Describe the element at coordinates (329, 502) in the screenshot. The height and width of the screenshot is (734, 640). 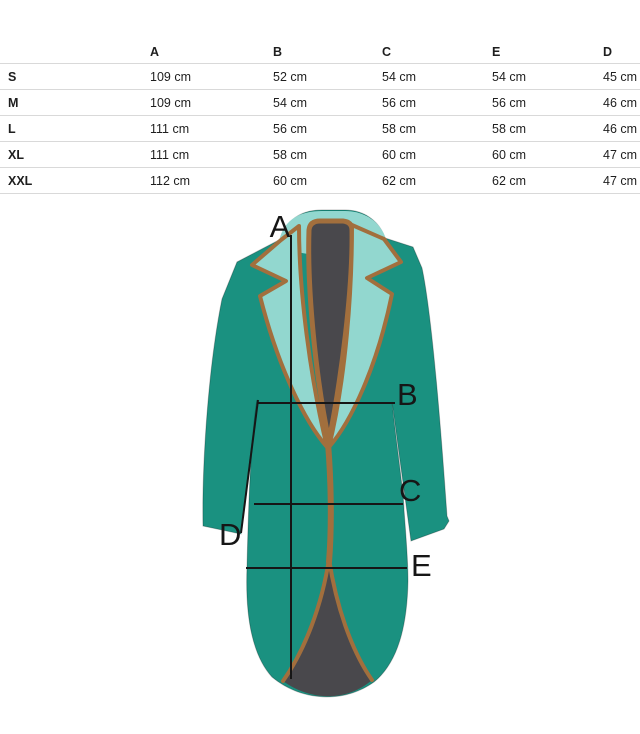
I see `front-trim-strip` at that location.